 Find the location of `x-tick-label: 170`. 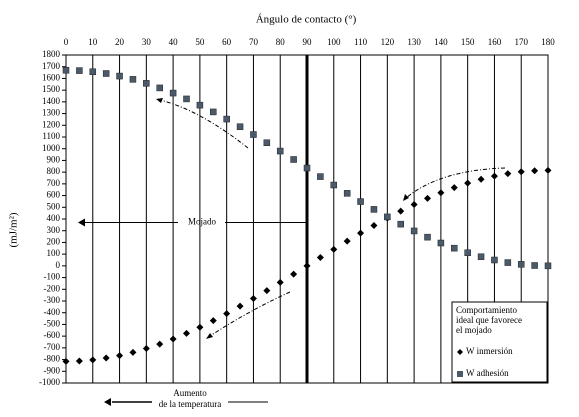

x-tick-label: 170 is located at coordinates (521, 42).